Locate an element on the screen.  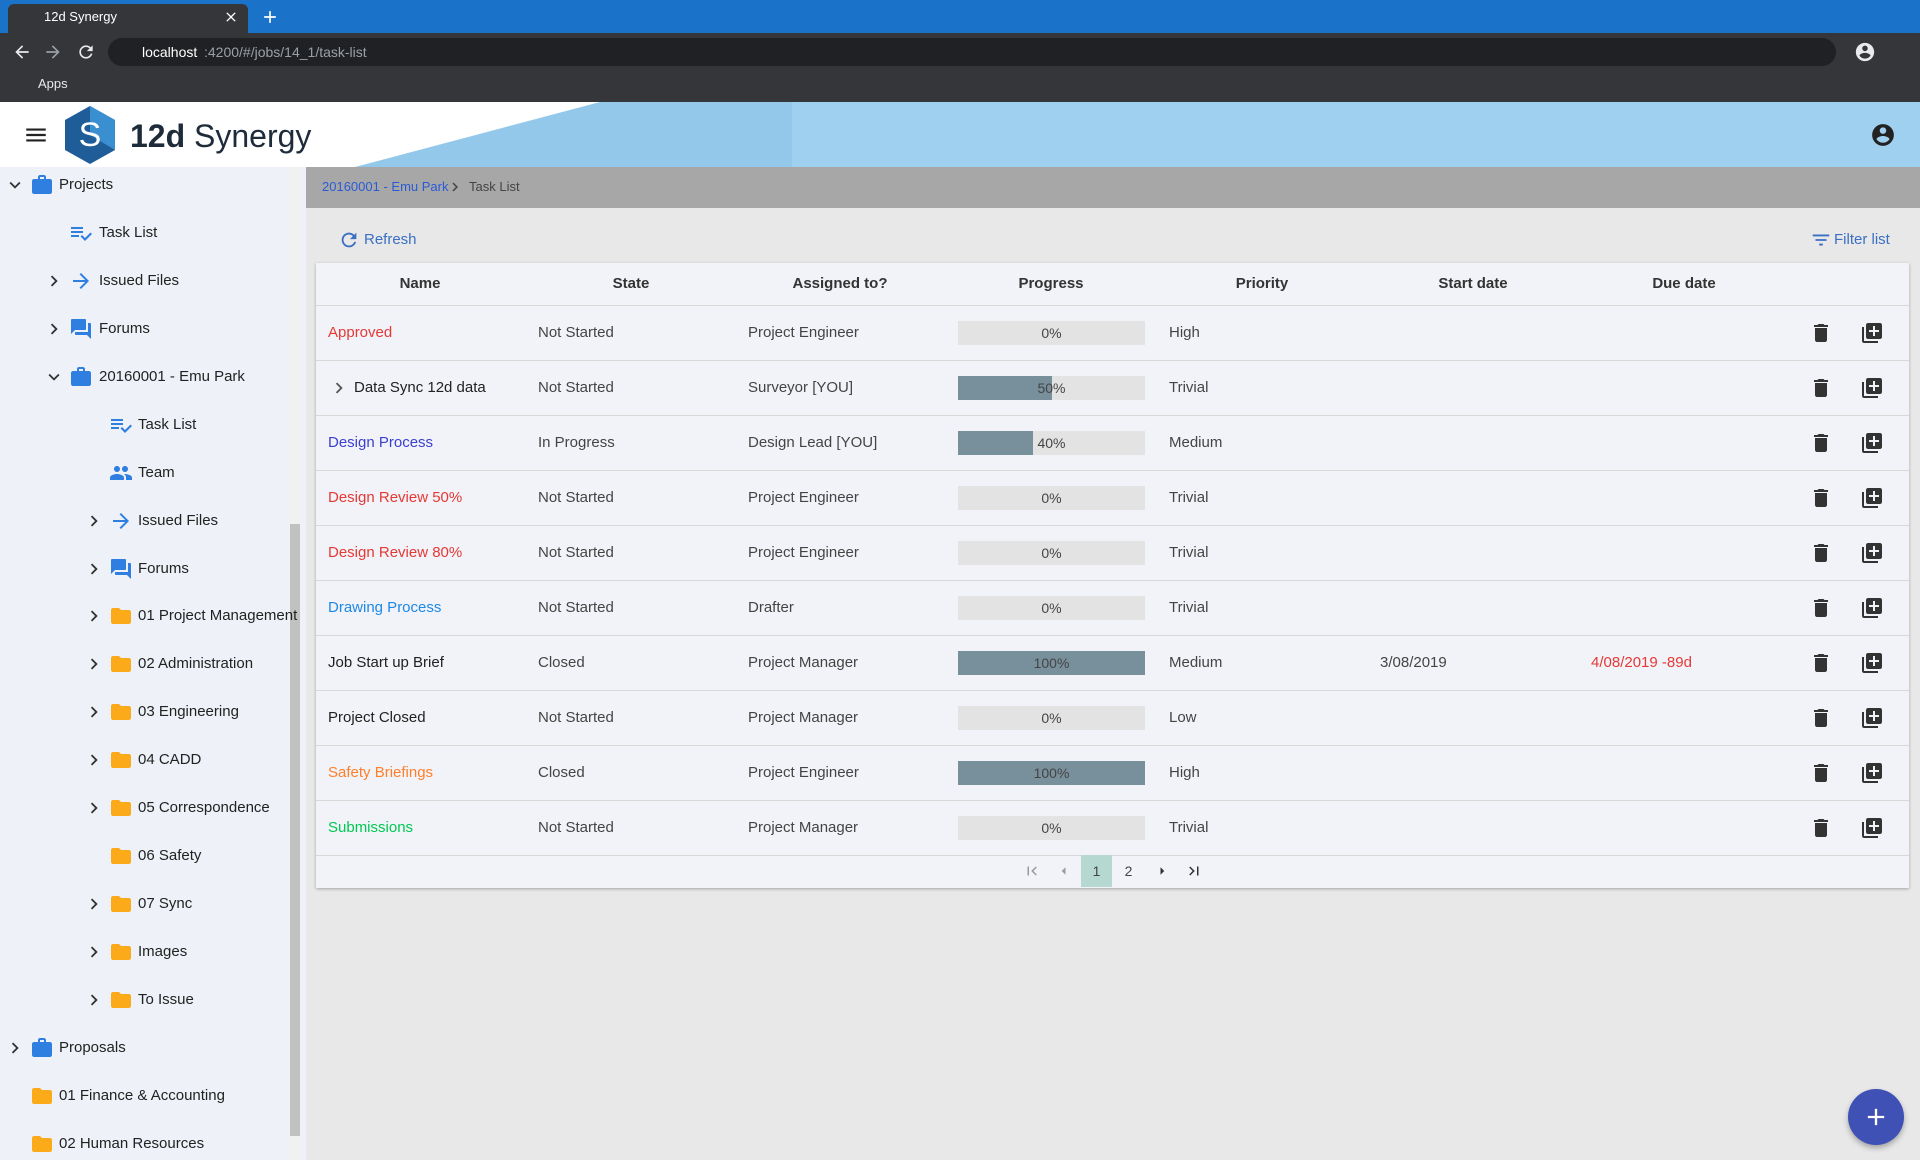
nav-item: 20160001 - Emu Park is located at coordinates (172, 376).